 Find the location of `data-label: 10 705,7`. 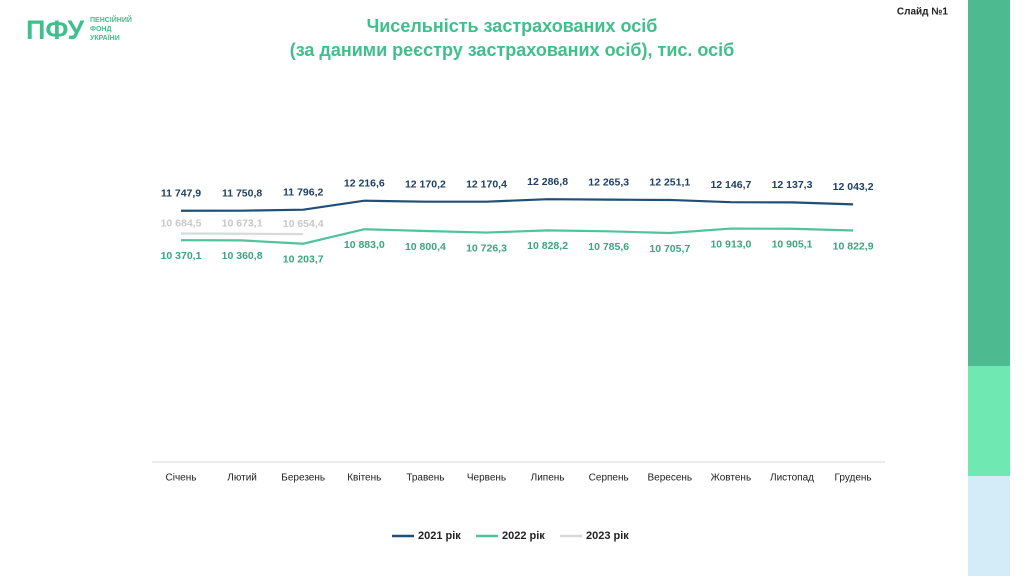

data-label: 10 705,7 is located at coordinates (669, 249).